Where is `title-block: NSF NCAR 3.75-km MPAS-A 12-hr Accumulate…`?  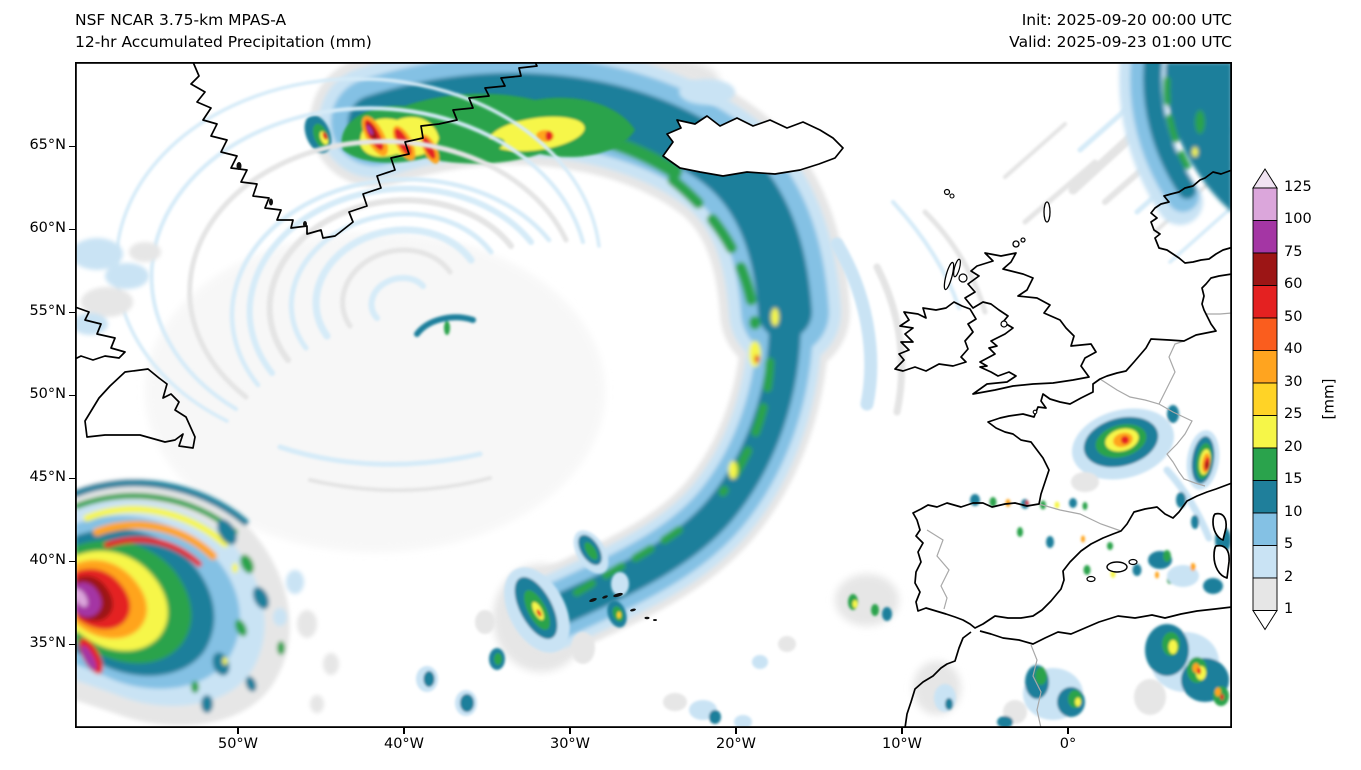 title-block: NSF NCAR 3.75-km MPAS-A 12-hr Accumulate… is located at coordinates (223, 31).